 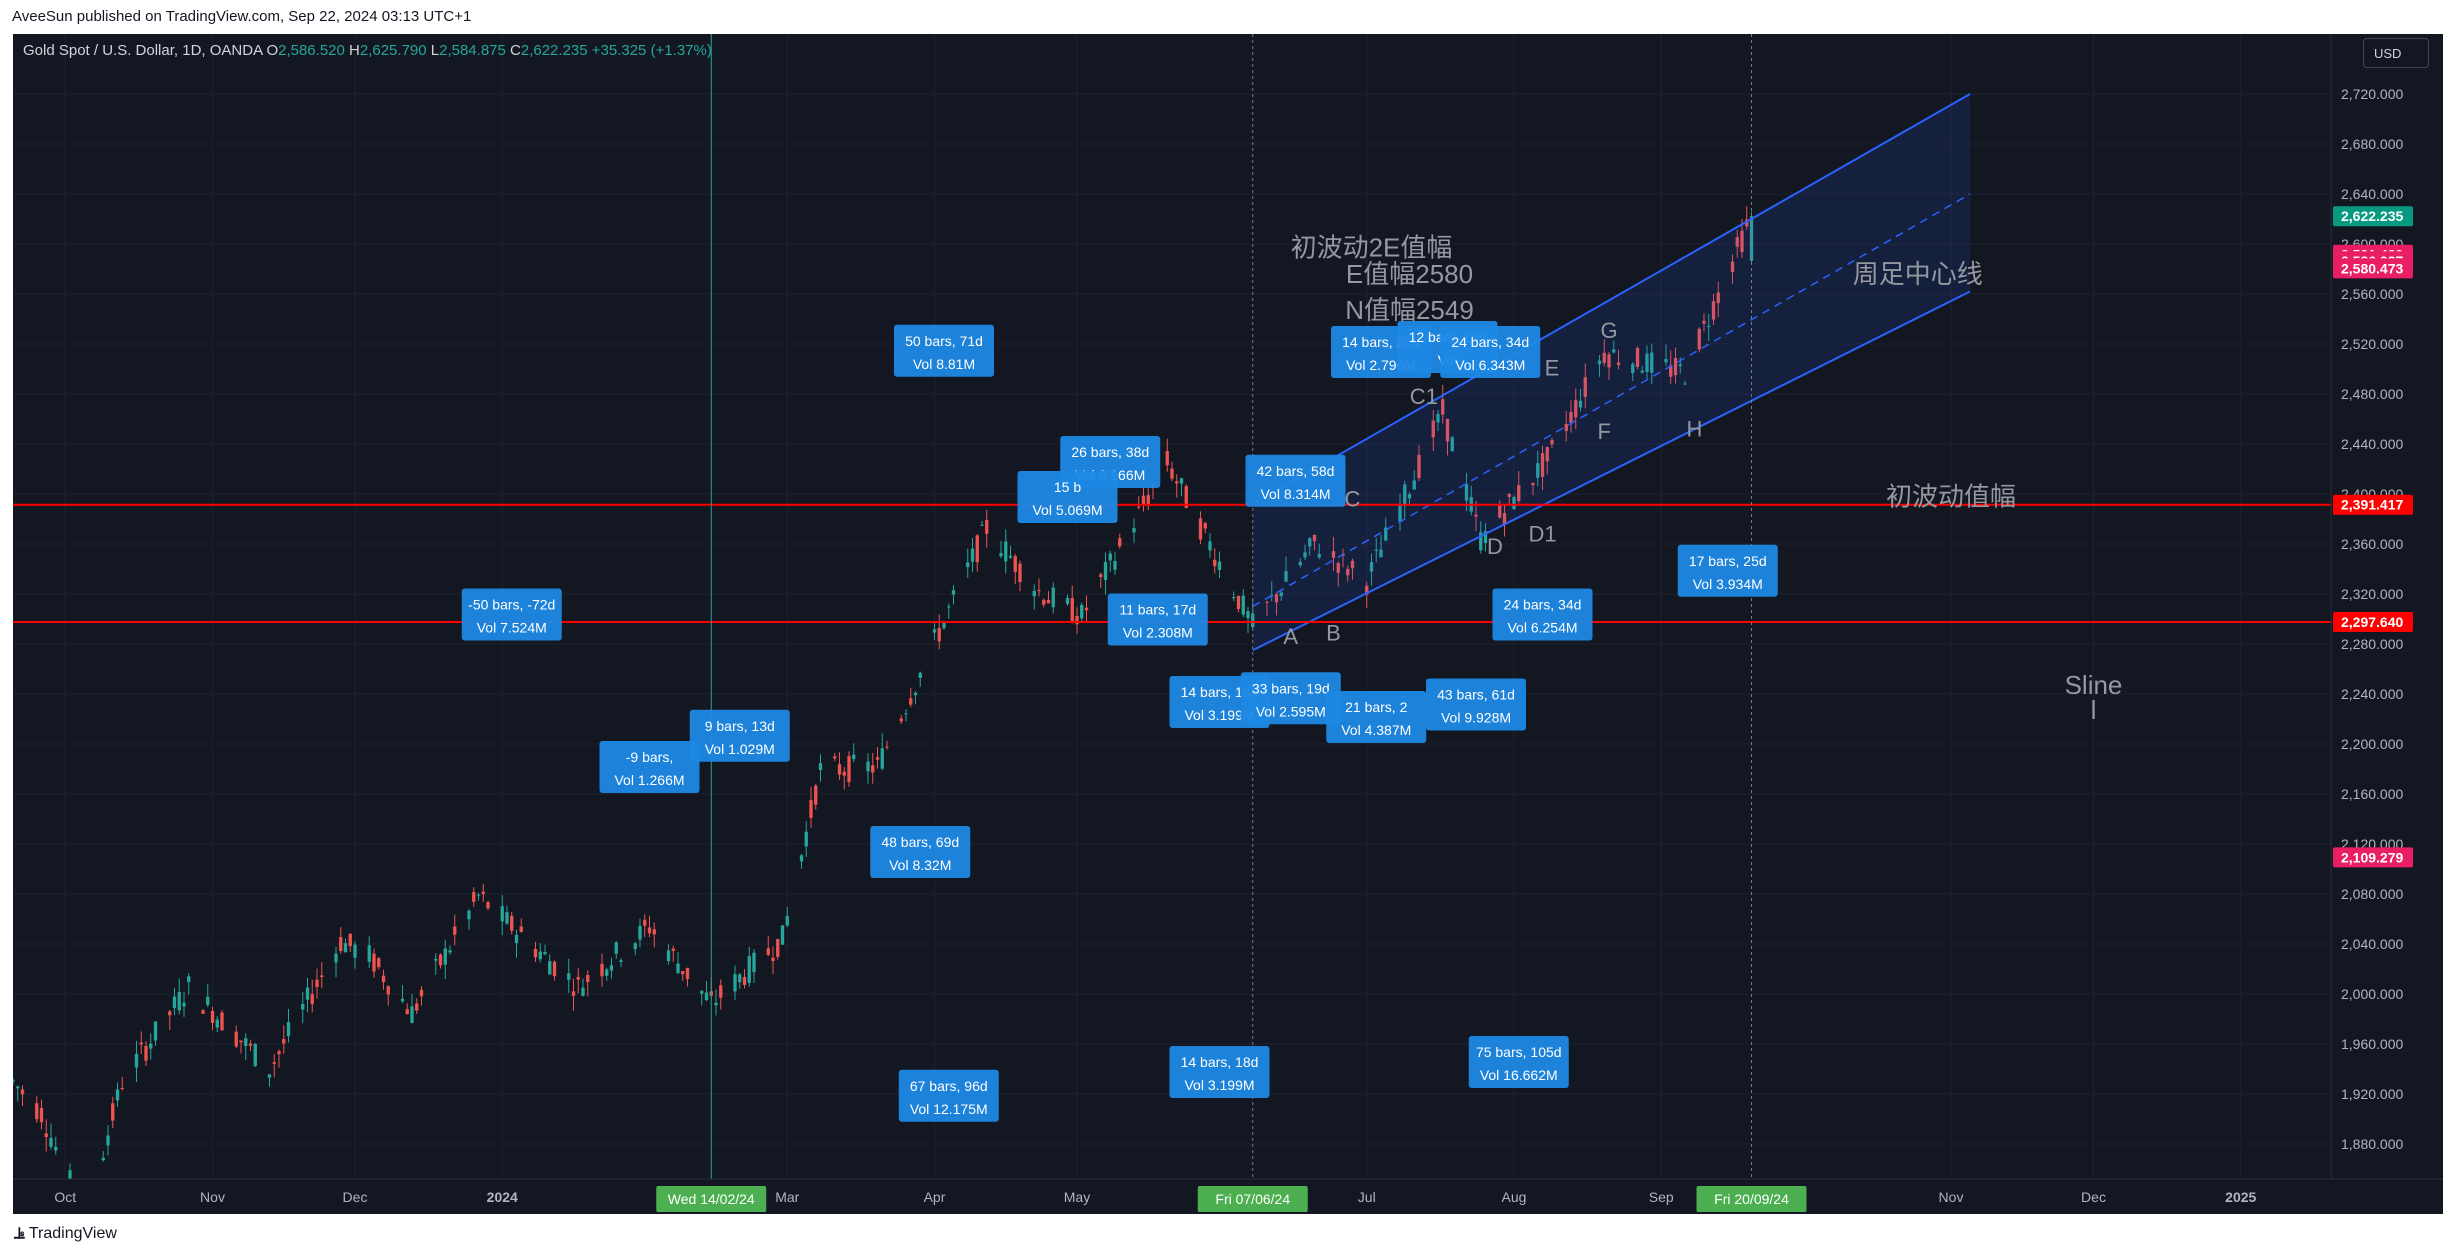 What do you see at coordinates (1514, 1197) in the screenshot?
I see `time-tick-label: Aug` at bounding box center [1514, 1197].